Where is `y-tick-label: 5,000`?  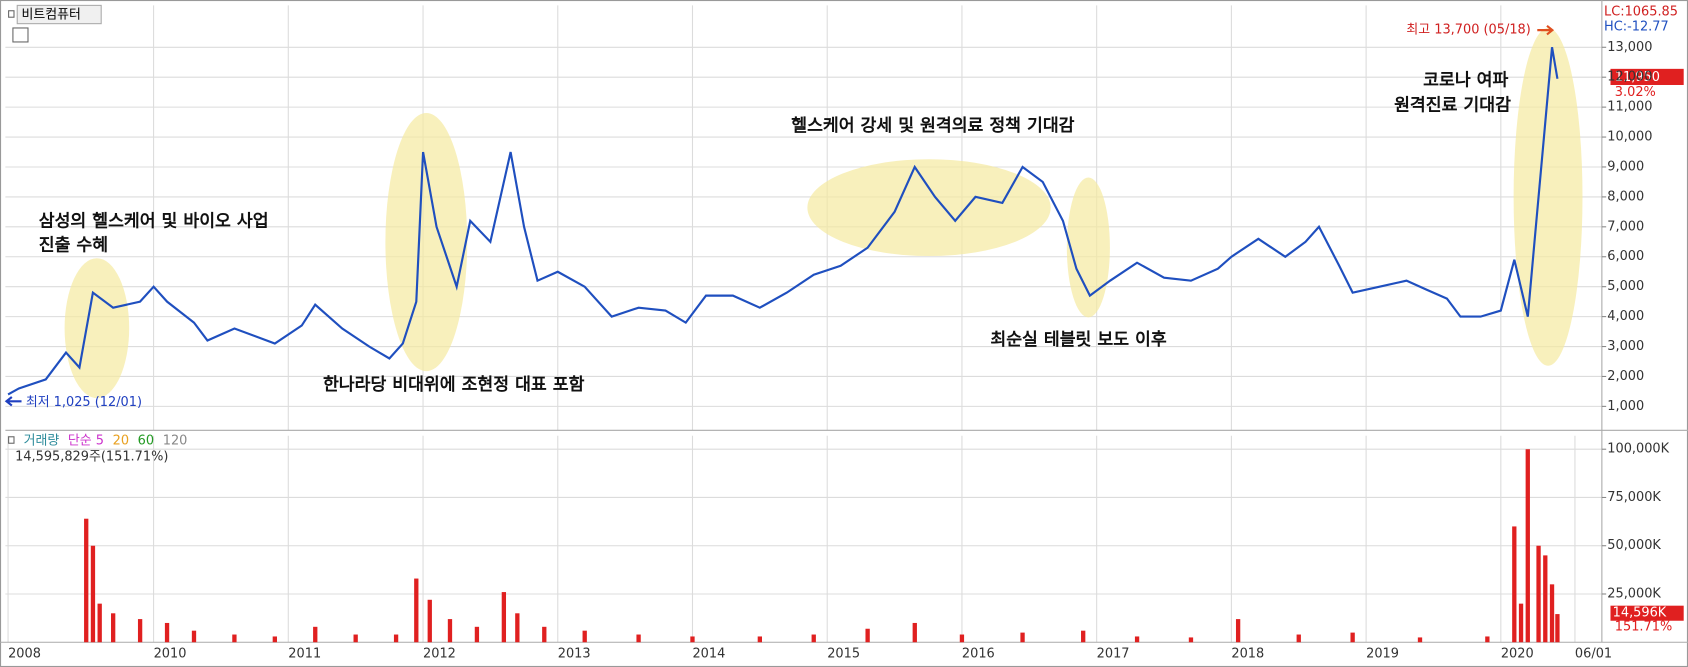
y-tick-label: 5,000 is located at coordinates (1625, 286).